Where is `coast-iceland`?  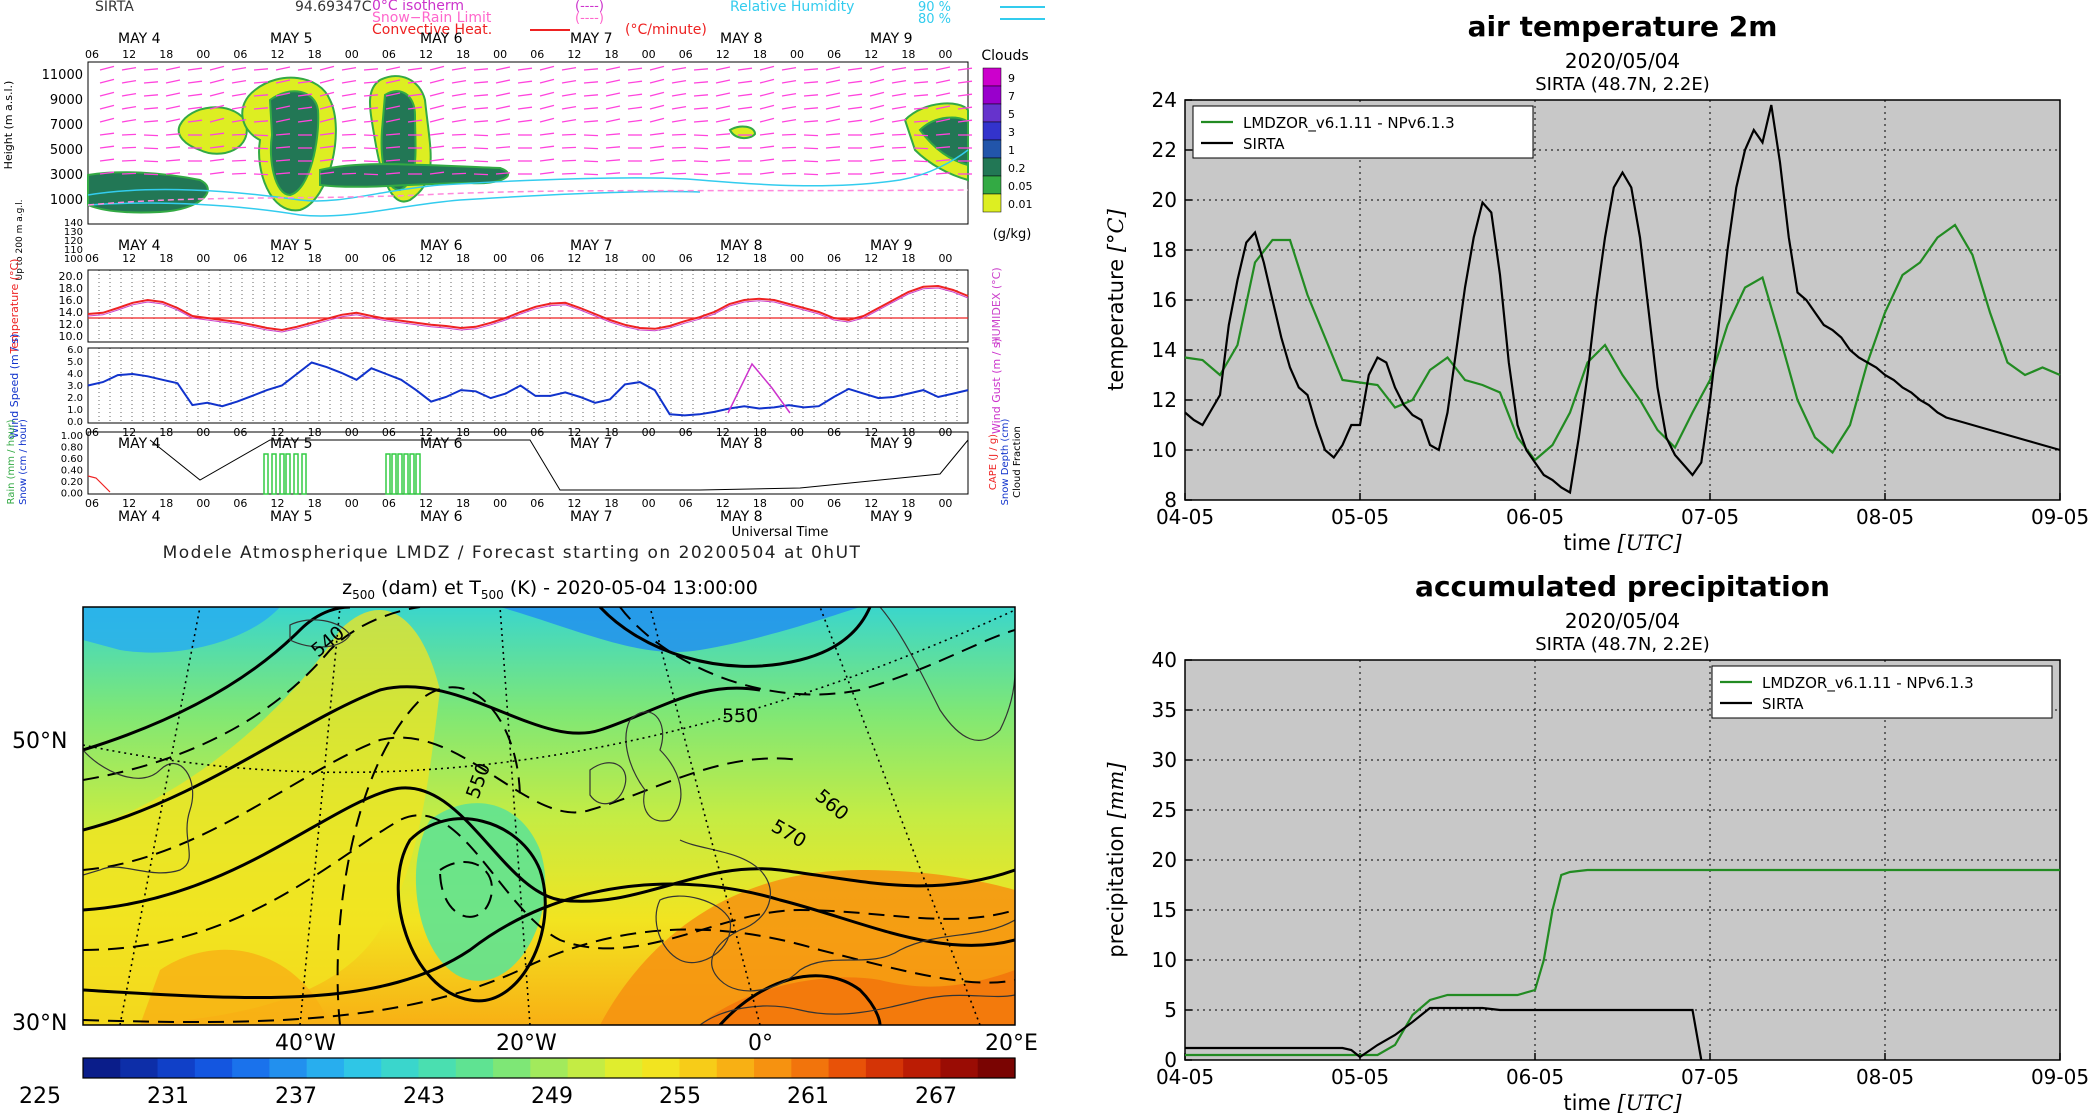
coast-iceland is located at coordinates (320, 633).